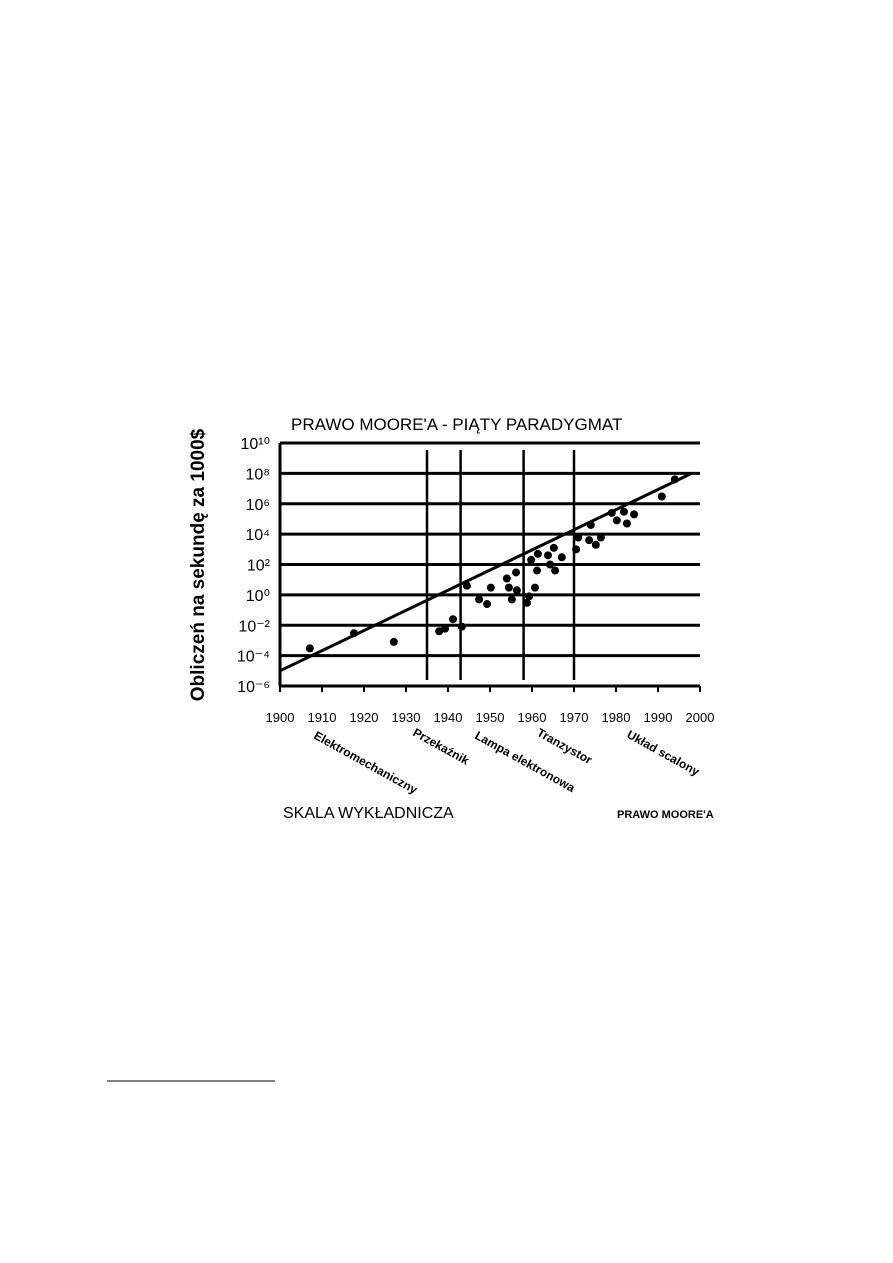 The height and width of the screenshot is (1263, 893). Describe the element at coordinates (486, 572) in the screenshot. I see `trend-line` at that location.